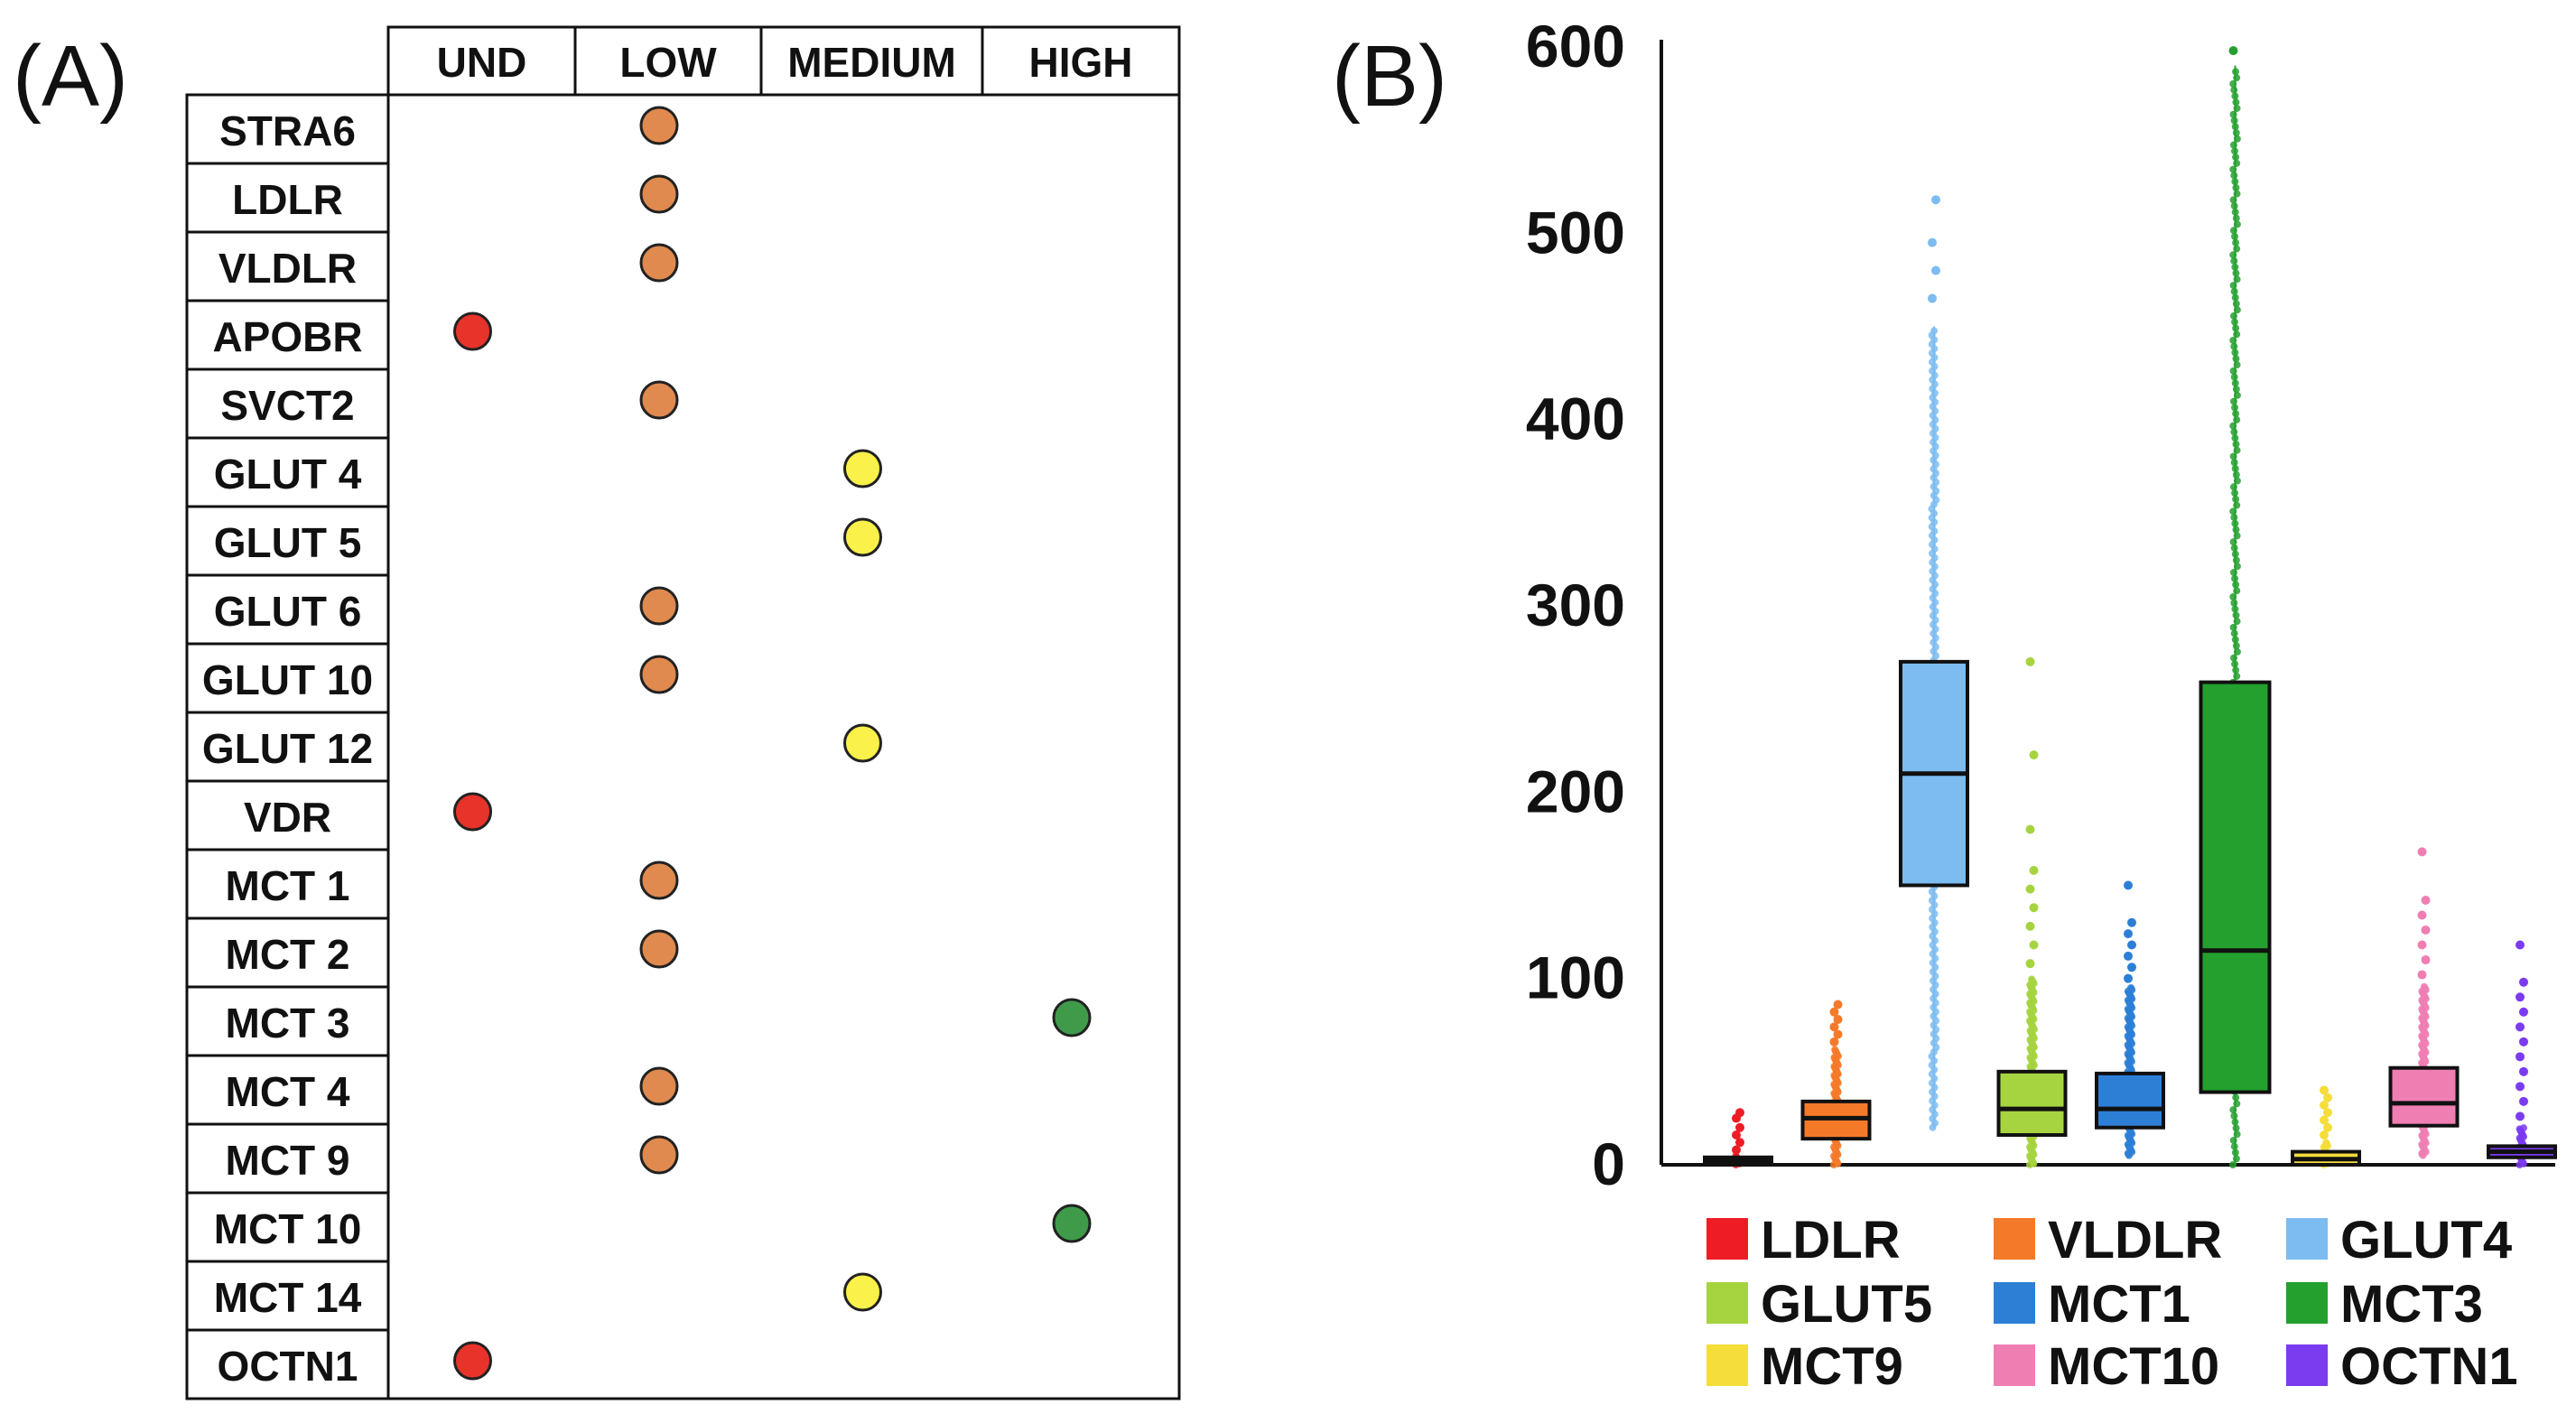 Image resolution: width=2576 pixels, height=1414 pixels. What do you see at coordinates (1739, 1143) in the screenshot?
I see `outlier-ldlr` at bounding box center [1739, 1143].